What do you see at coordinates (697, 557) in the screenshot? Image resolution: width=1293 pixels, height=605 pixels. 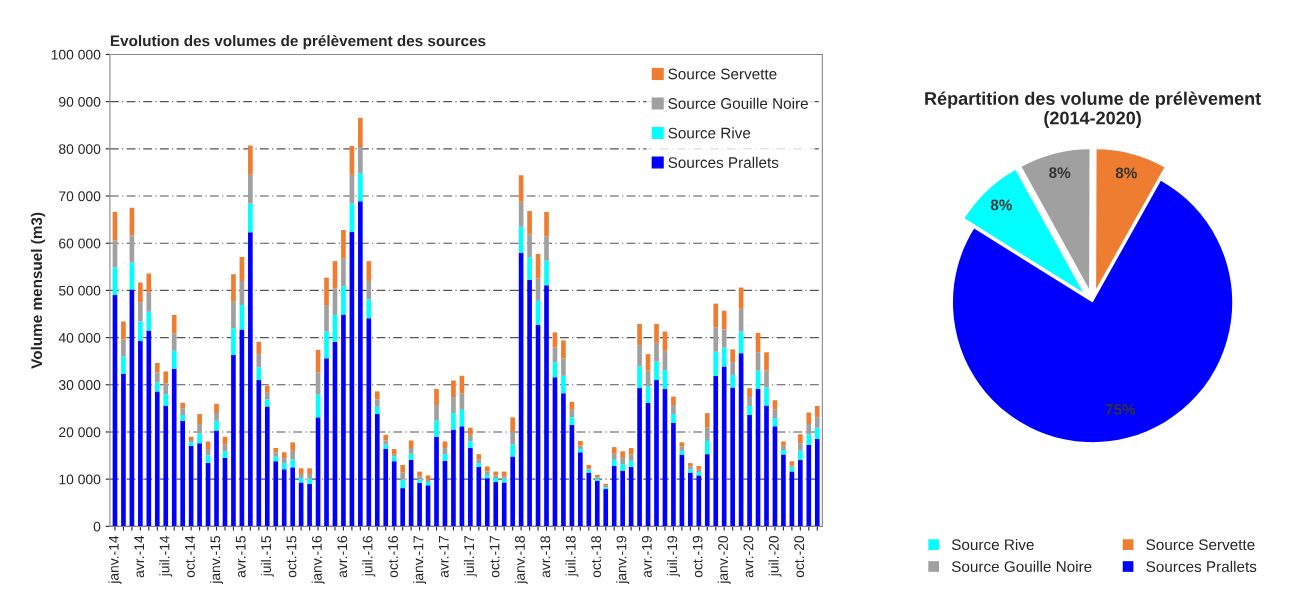 I see `x-tick-label: oct.-19` at bounding box center [697, 557].